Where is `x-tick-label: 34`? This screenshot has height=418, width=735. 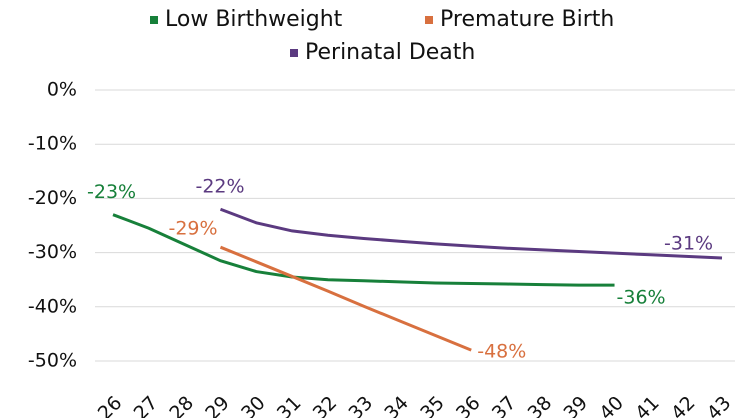 x-tick-label: 34 is located at coordinates (396, 405).